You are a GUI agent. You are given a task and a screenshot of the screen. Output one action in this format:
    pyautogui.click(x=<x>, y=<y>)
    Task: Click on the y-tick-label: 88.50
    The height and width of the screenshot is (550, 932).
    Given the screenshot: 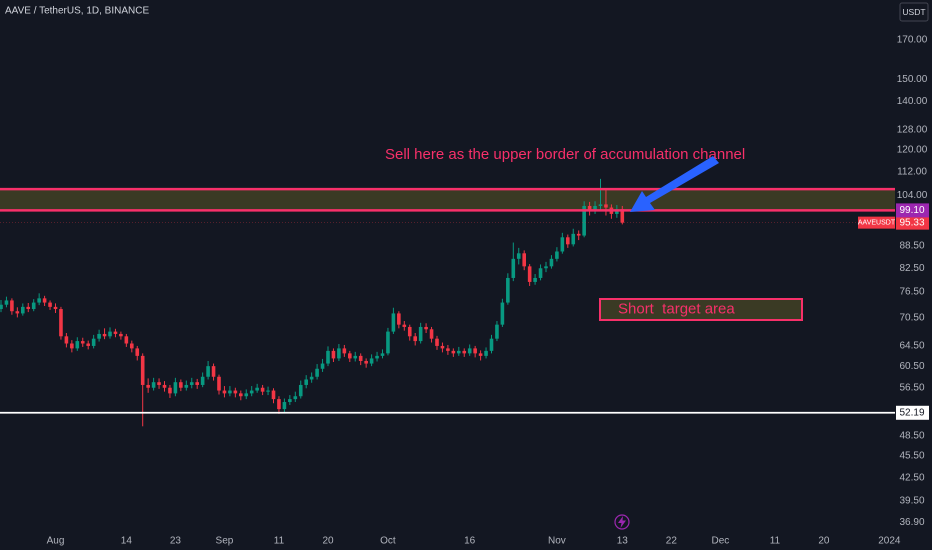 What is the action you would take?
    pyautogui.click(x=911, y=246)
    